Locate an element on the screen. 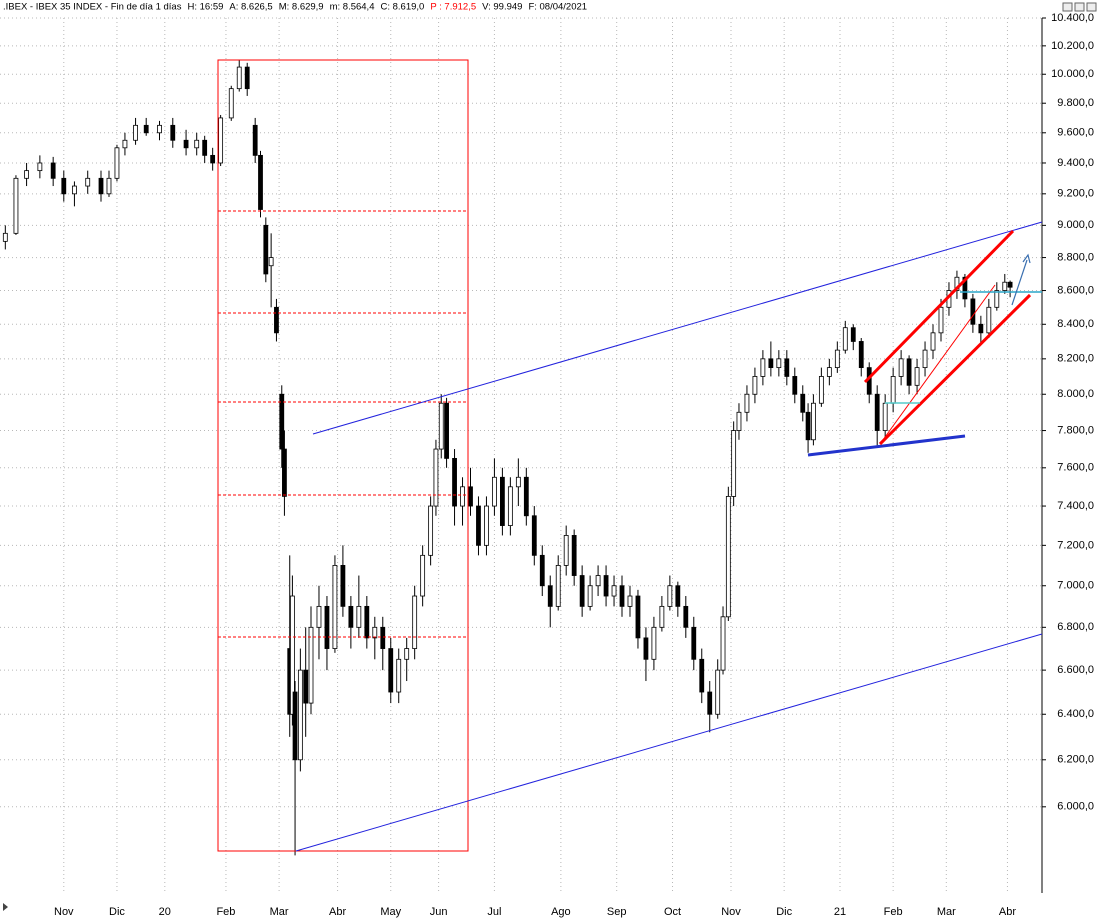  minimize-button is located at coordinates (1067, 7).